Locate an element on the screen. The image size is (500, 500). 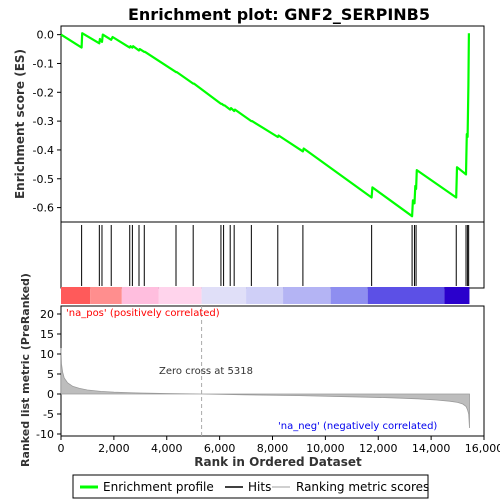
x-tick-label: 14,000 is located at coordinates (431, 448).